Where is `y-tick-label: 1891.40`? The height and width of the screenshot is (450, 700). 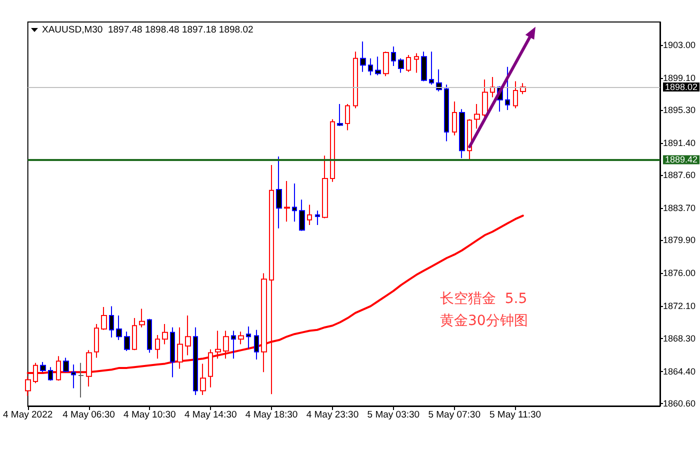
y-tick-label: 1891.40 is located at coordinates (679, 143).